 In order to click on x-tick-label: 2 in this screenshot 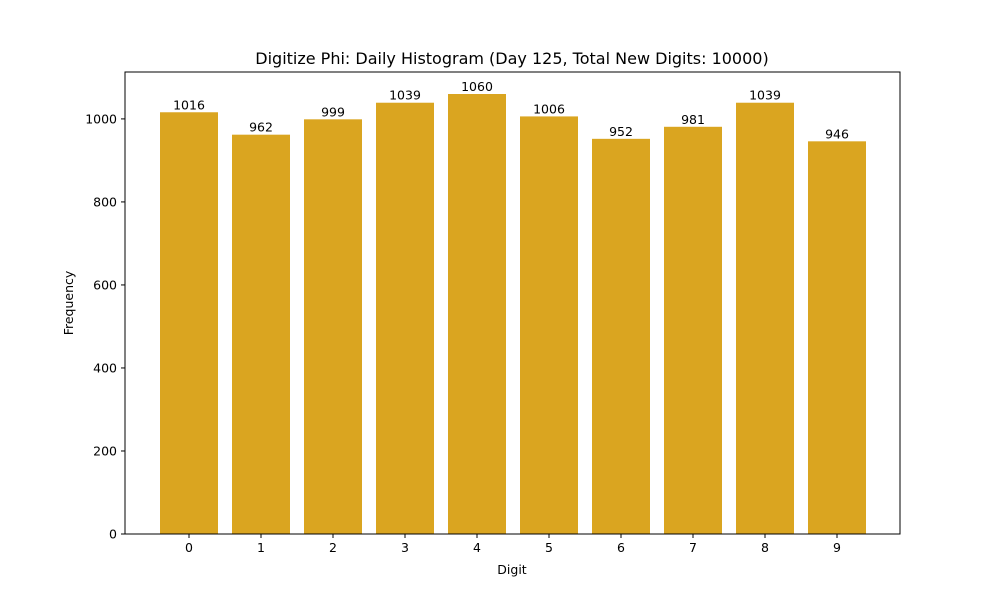, I will do `click(333, 547)`.